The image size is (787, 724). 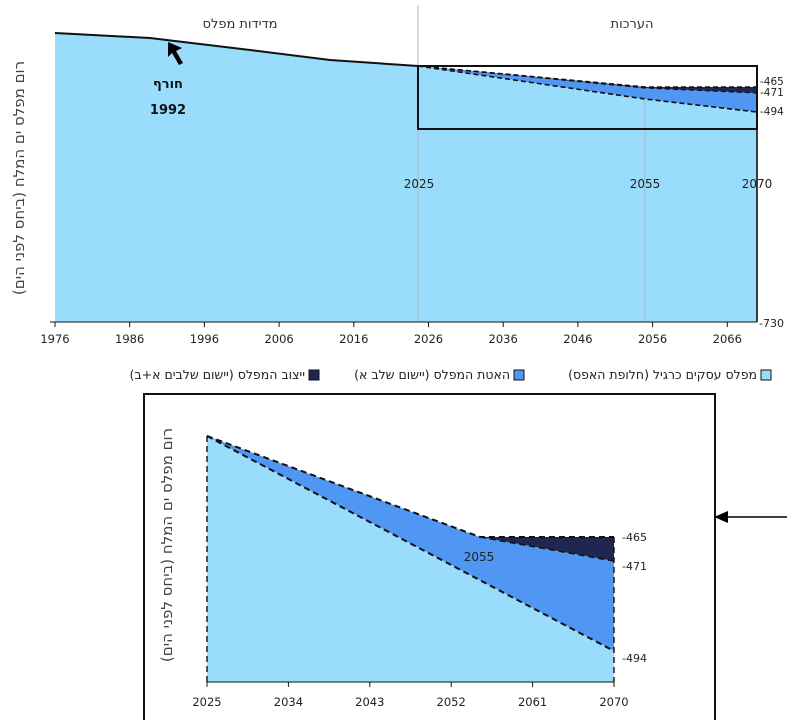 What do you see at coordinates (547, 549) in the screenshot?
I see `bottom-stage-a-line` at bounding box center [547, 549].